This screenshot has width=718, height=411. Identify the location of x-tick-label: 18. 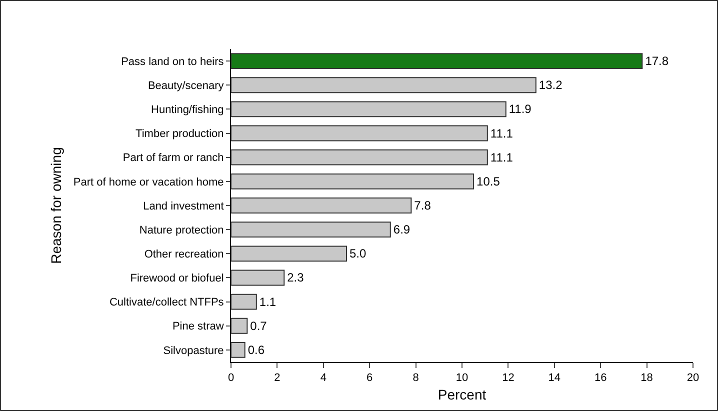
(646, 378).